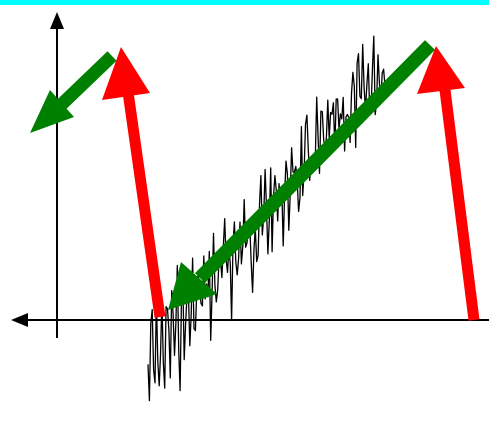 The image size is (489, 421). What do you see at coordinates (73, 92) in the screenshot?
I see `green-arrow-top-left` at bounding box center [73, 92].